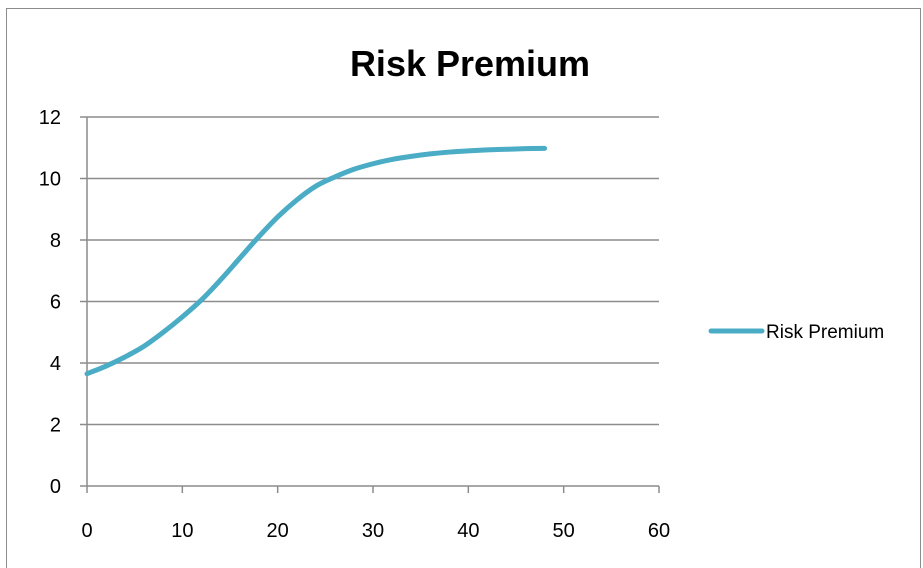  I want to click on x-tick-label-20: 20, so click(278, 531).